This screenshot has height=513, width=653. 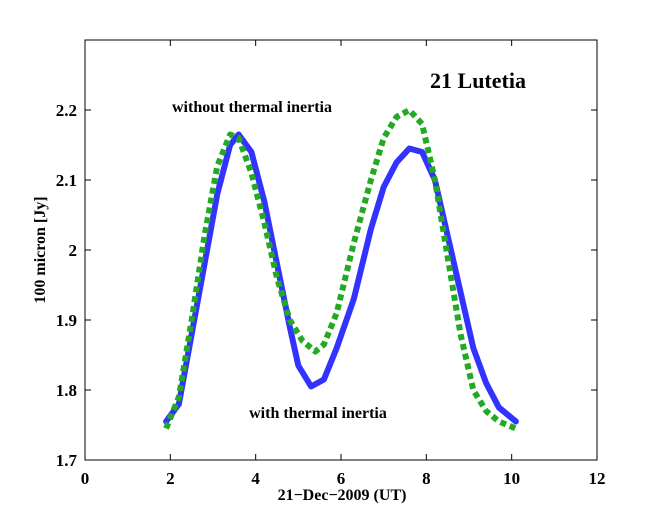 I want to click on x-tick-label: 6, so click(x=341, y=478).